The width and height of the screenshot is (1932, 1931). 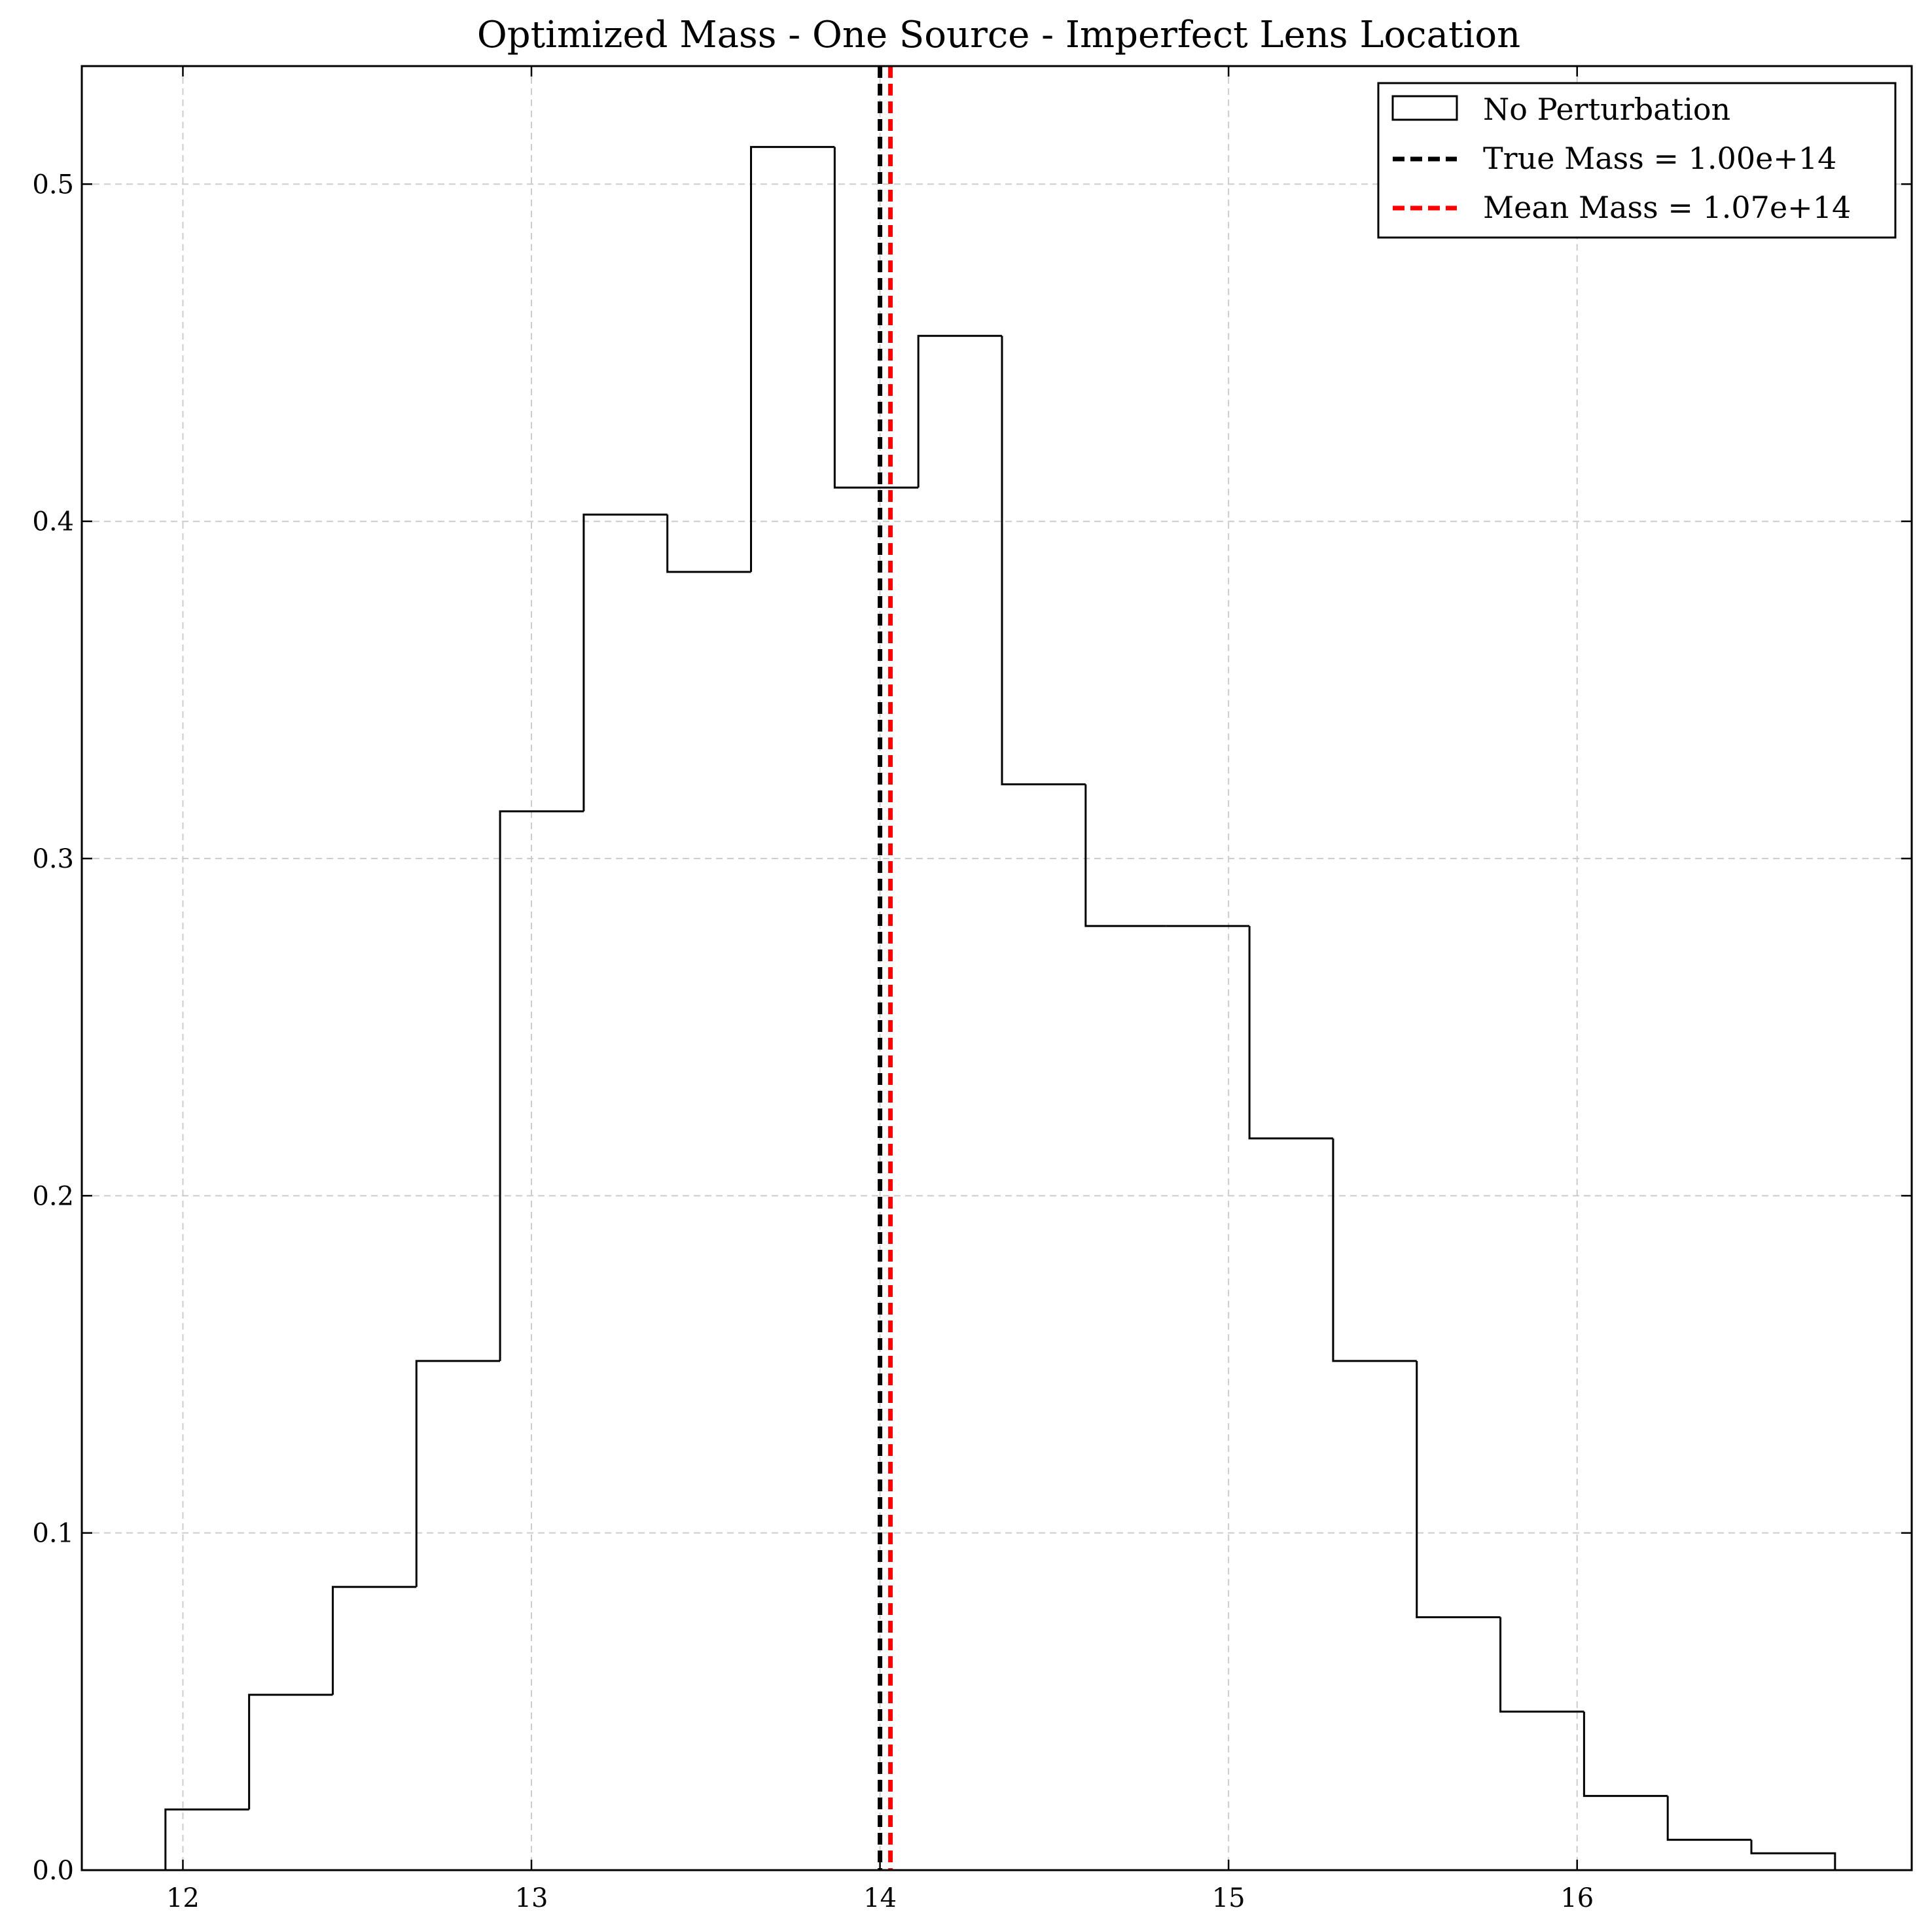 I want to click on x-tick-label: 15, so click(x=1228, y=1898).